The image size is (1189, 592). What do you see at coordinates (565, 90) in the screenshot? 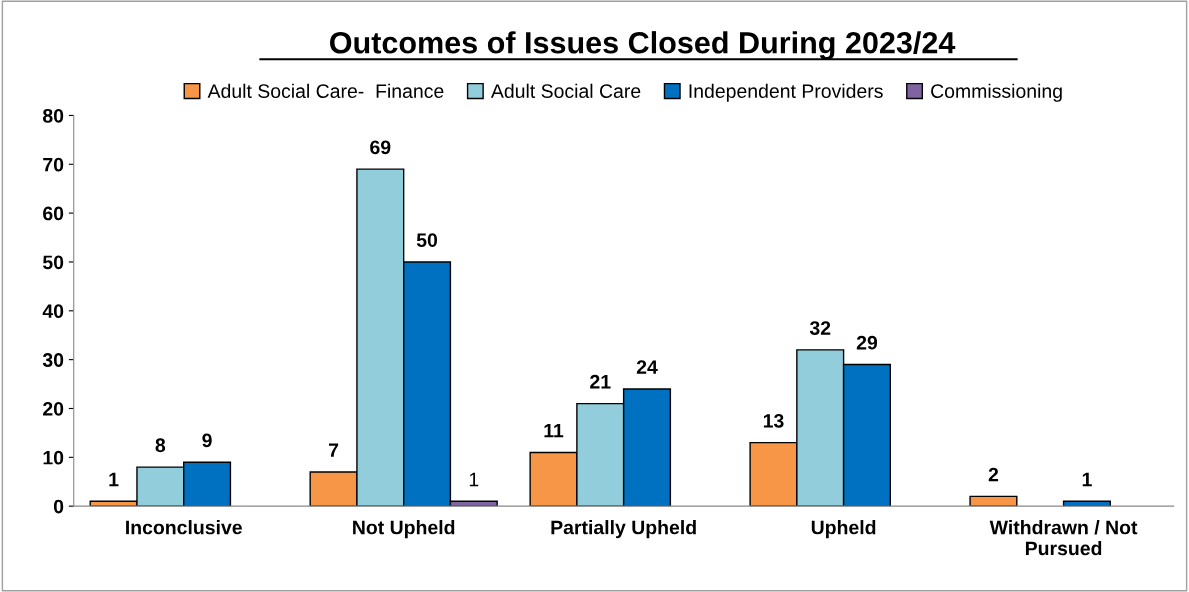
I see `legend-label: Adult Social Care` at bounding box center [565, 90].